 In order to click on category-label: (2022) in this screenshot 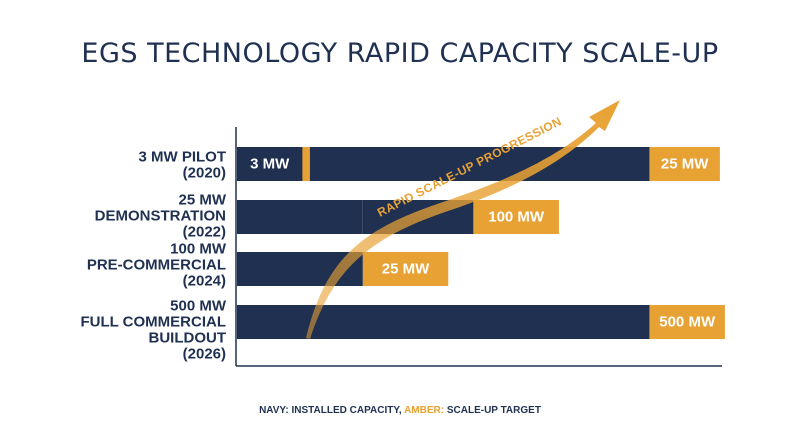, I will do `click(204, 232)`.